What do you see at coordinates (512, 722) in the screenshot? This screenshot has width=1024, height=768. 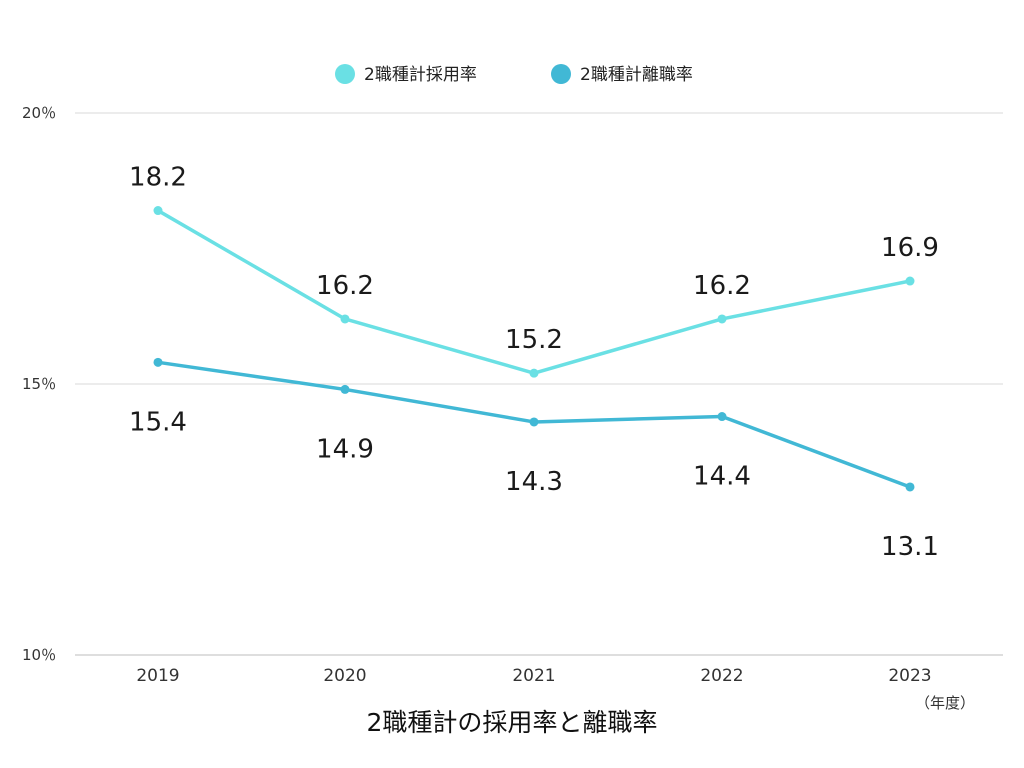 I see `chart-title: 2職種計の採用率と離職率` at bounding box center [512, 722].